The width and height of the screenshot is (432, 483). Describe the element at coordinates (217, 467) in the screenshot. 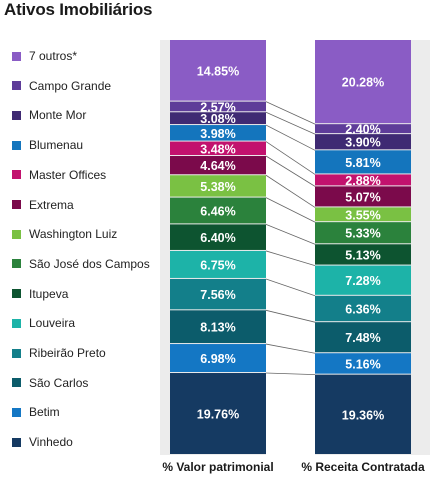

I see `category-label: % Valor patrimonial` at that location.